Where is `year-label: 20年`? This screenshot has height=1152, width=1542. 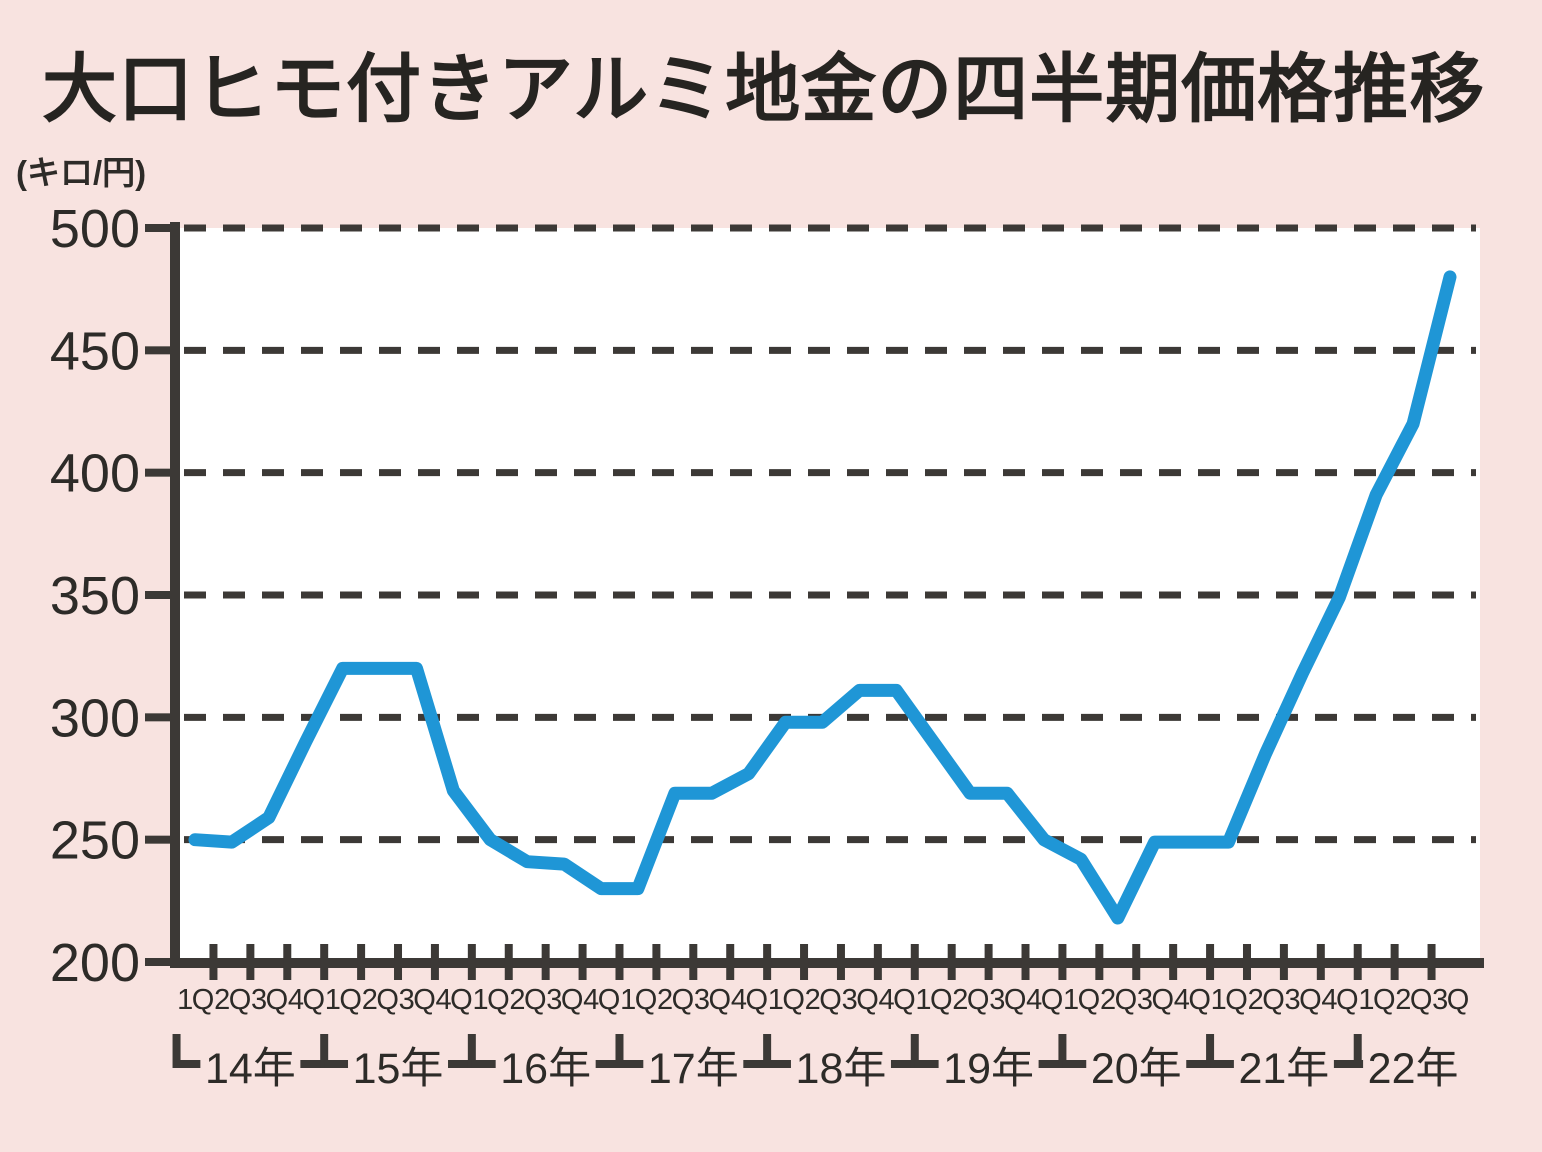
year-label: 20年 is located at coordinates (1136, 1069).